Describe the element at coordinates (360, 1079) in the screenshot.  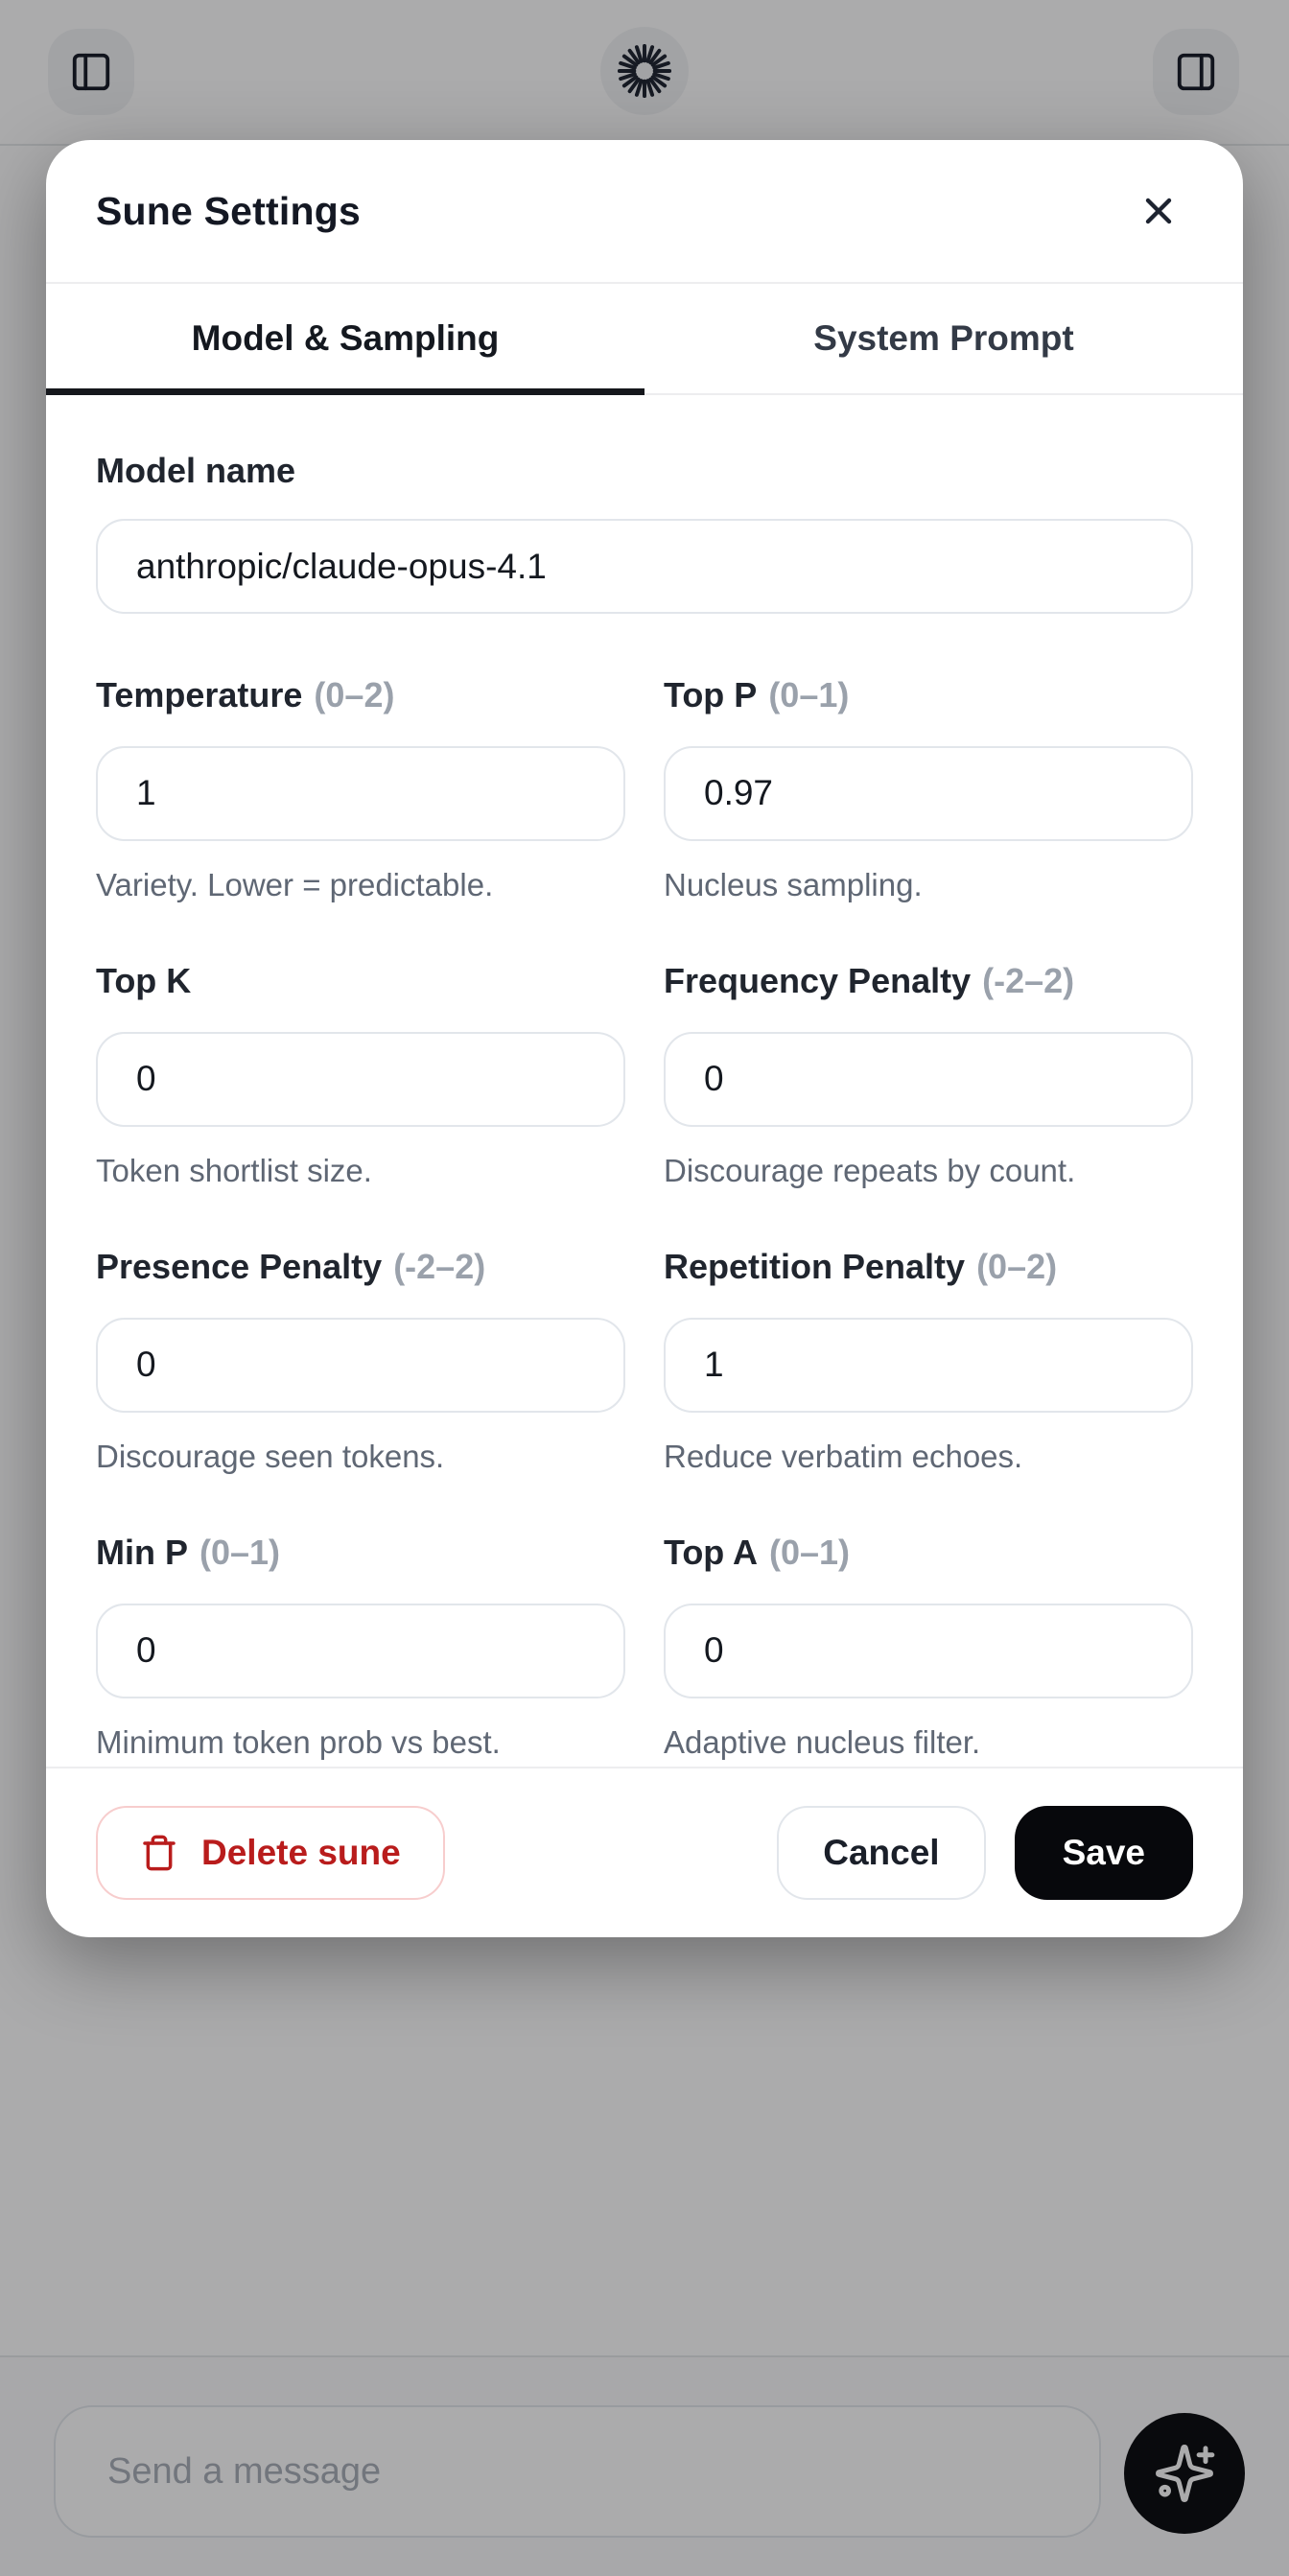
I see `top-k-input` at that location.